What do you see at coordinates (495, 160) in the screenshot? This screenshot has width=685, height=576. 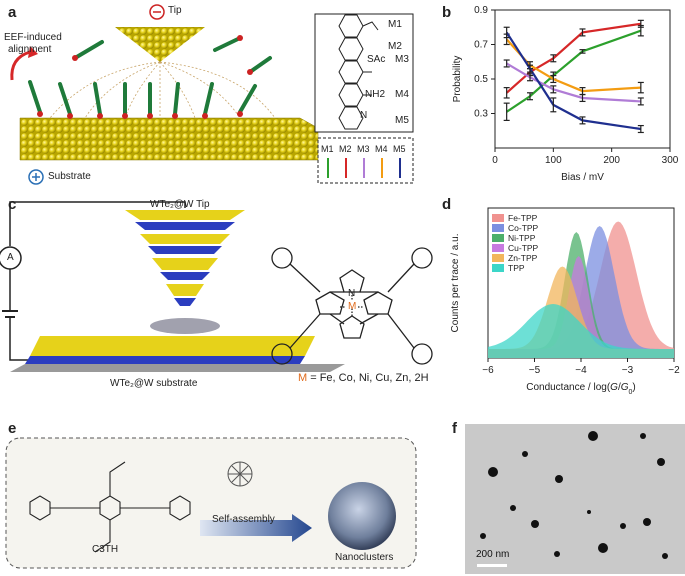 I see `x-tick-label: 0` at bounding box center [495, 160].